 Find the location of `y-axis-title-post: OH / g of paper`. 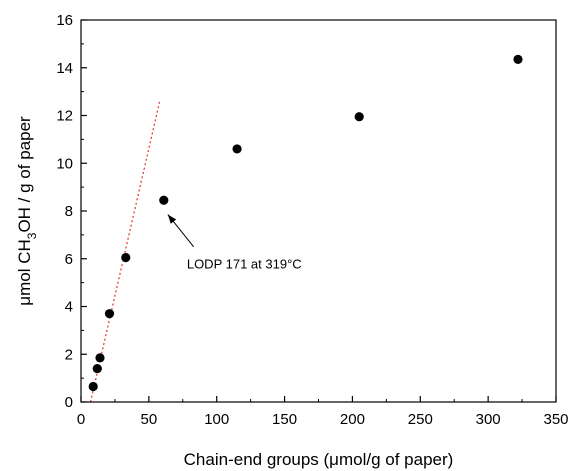

y-axis-title-post: OH / g of paper is located at coordinates (24, 174).